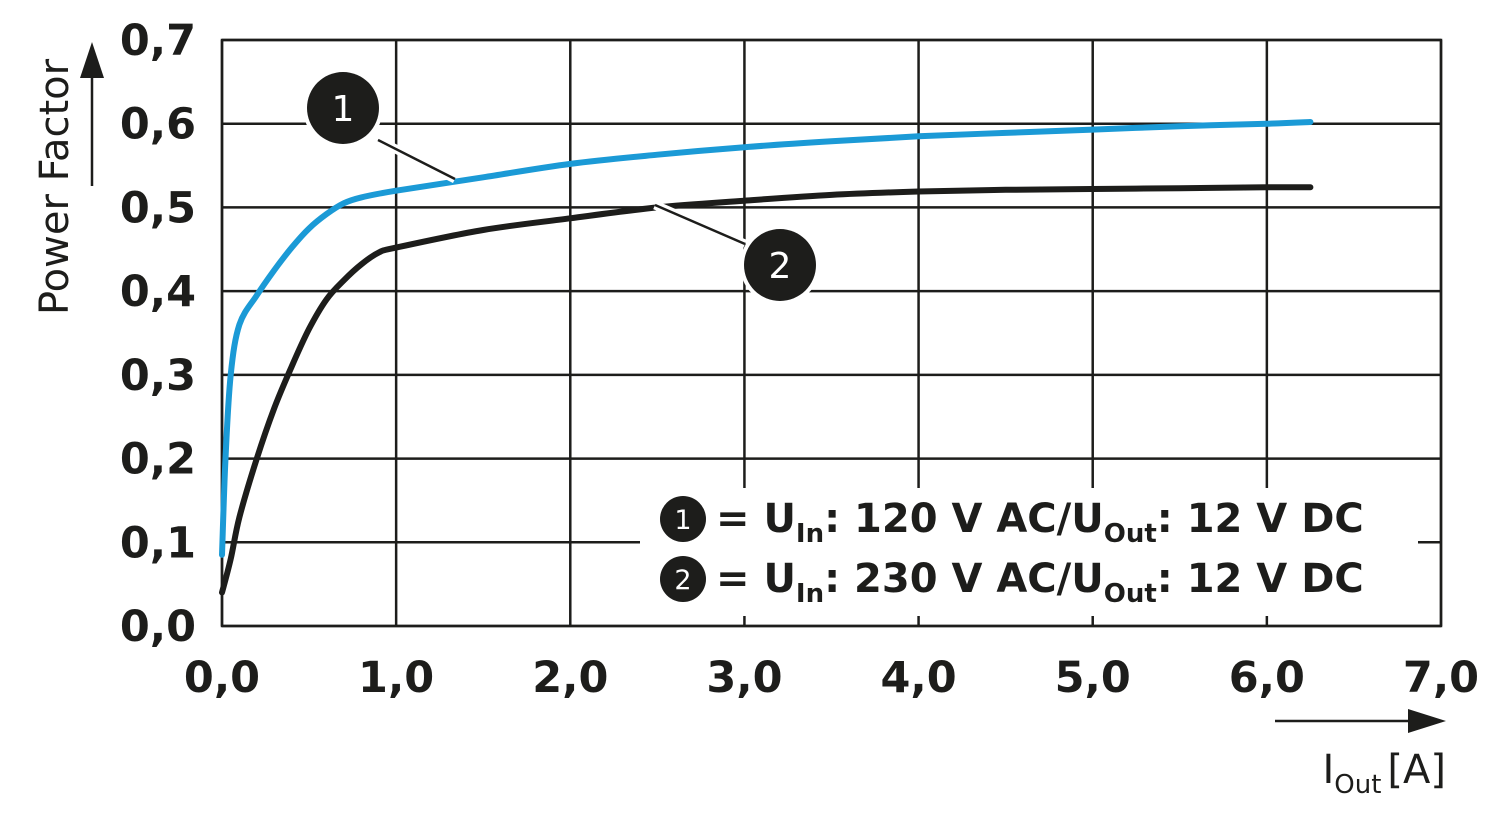 The width and height of the screenshot is (1500, 821). I want to click on legend-marker-1-label: 1, so click(682, 520).